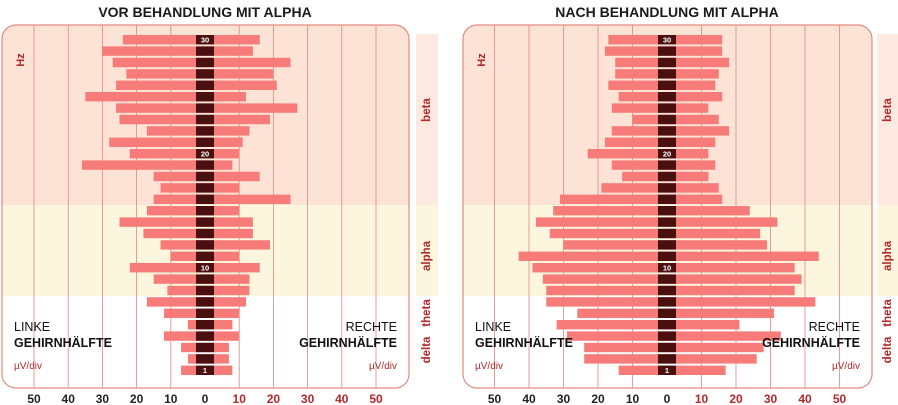 The image size is (898, 405). Describe the element at coordinates (205, 398) in the screenshot. I see `x-tick-label: 0` at that location.